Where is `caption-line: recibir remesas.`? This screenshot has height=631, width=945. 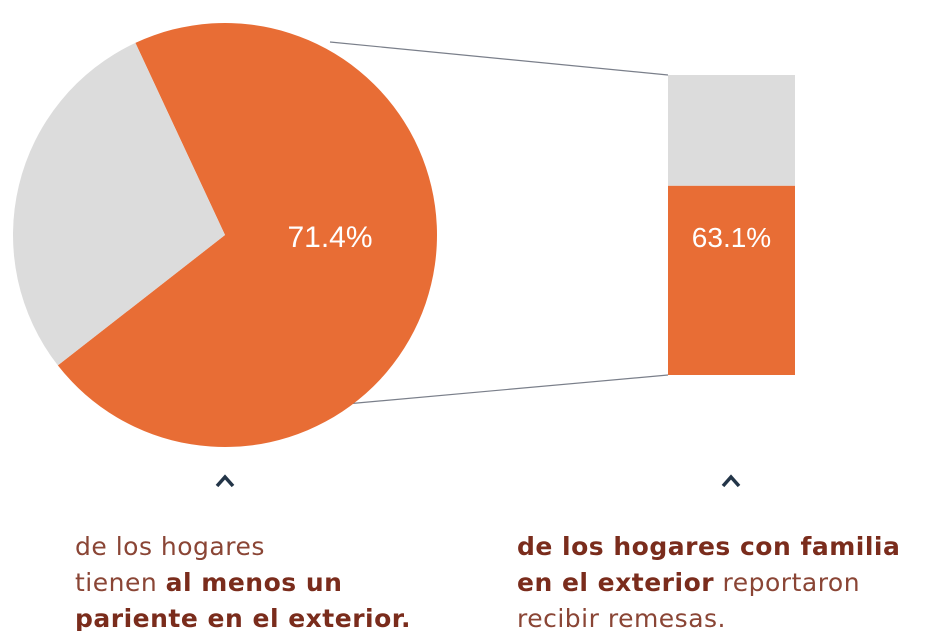
caption-line: recibir remesas. is located at coordinates (621, 617).